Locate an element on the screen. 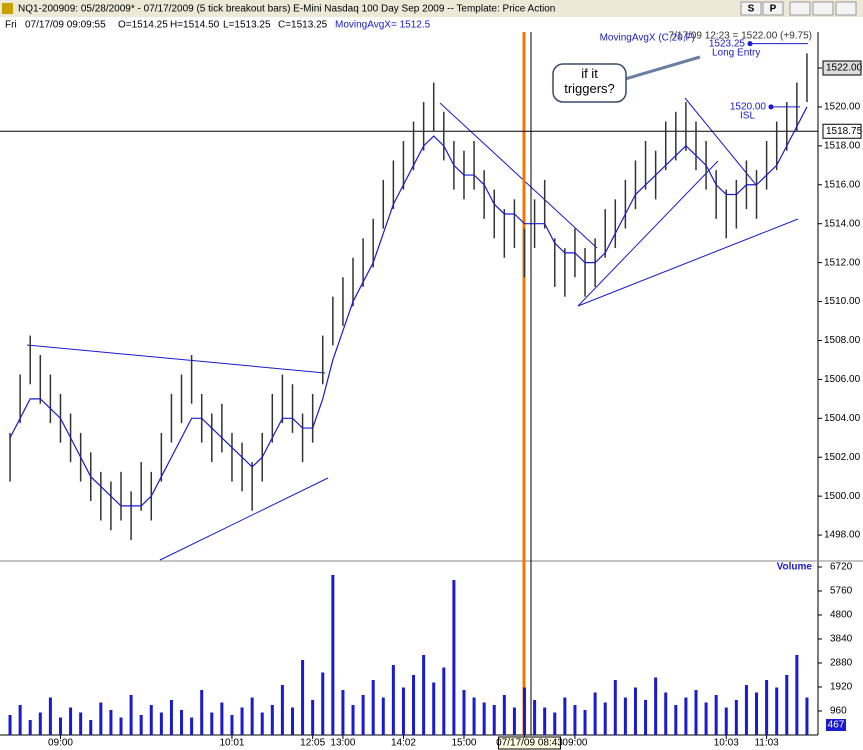 The image size is (863, 750). info-indicator: MovingAvgX= 1512.5 is located at coordinates (383, 25).